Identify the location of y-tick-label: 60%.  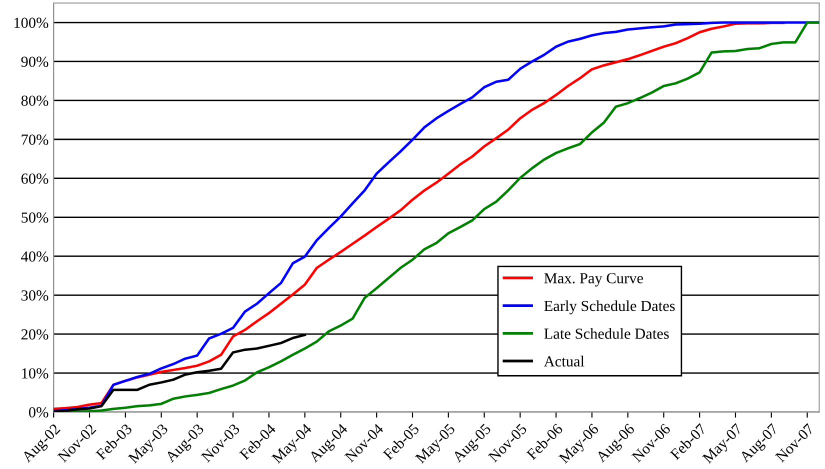
(34, 178).